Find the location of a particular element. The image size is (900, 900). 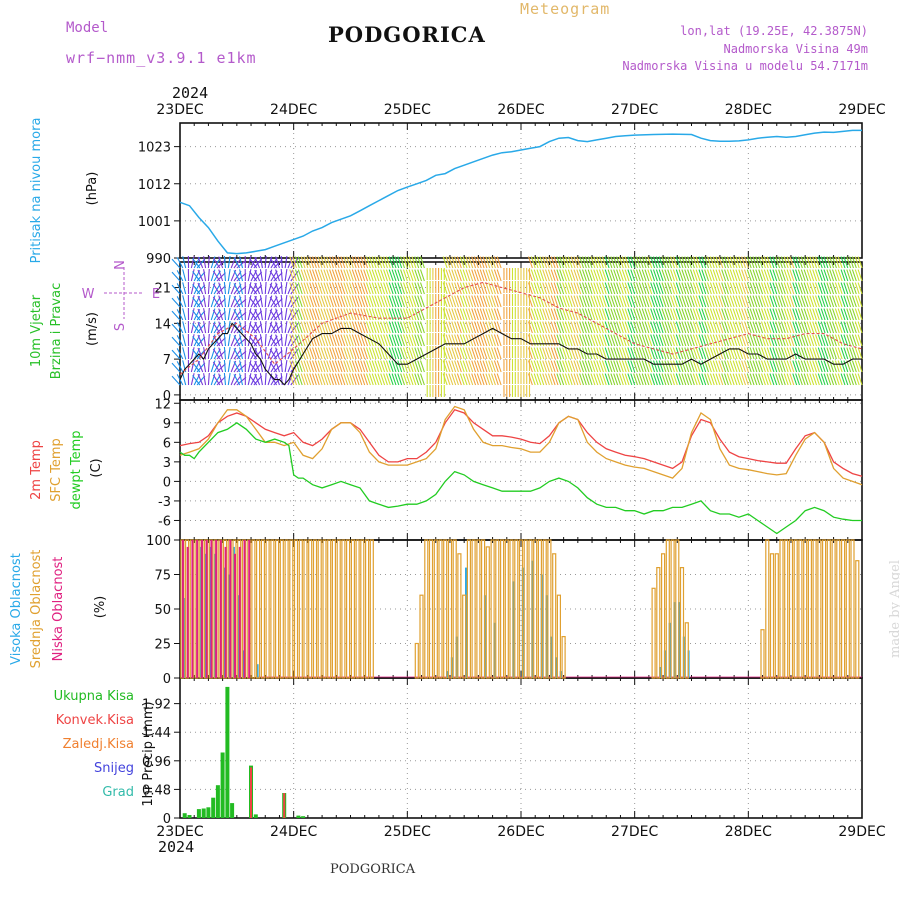

y-tick-label: -3 is located at coordinates (164, 502).